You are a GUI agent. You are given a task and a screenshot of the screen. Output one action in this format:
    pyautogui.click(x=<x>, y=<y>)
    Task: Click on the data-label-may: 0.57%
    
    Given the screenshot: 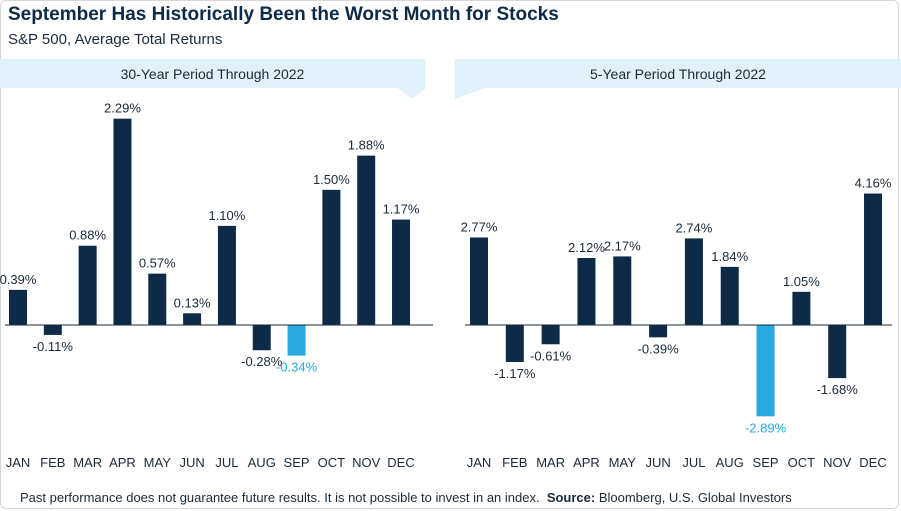 What is the action you would take?
    pyautogui.click(x=157, y=263)
    